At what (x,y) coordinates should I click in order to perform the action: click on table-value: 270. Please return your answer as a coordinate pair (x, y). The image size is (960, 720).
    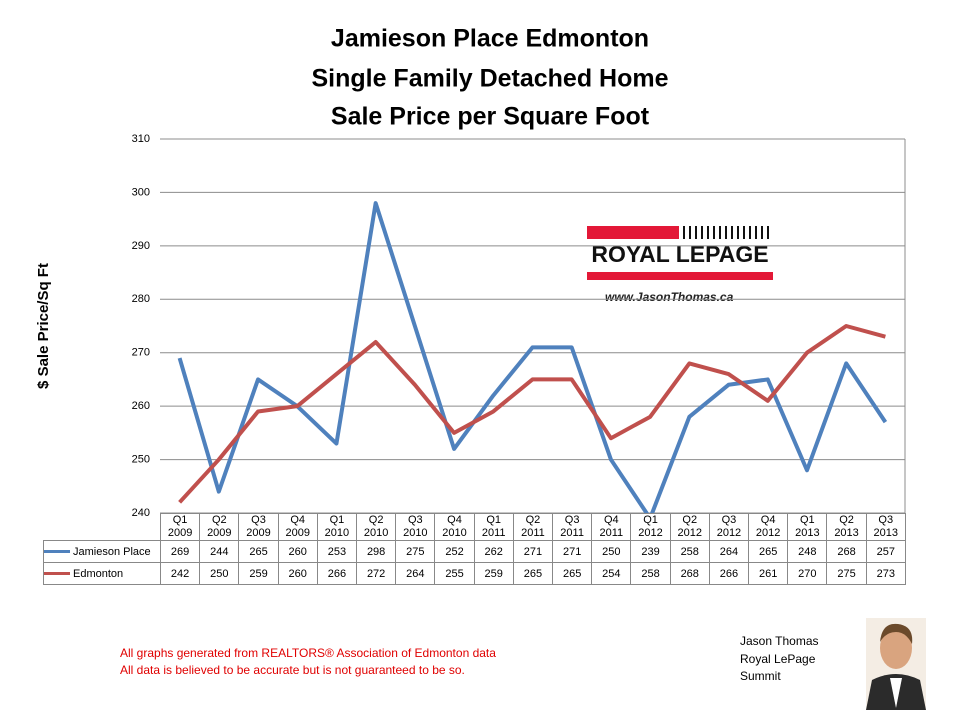
    Looking at the image, I should click on (807, 573).